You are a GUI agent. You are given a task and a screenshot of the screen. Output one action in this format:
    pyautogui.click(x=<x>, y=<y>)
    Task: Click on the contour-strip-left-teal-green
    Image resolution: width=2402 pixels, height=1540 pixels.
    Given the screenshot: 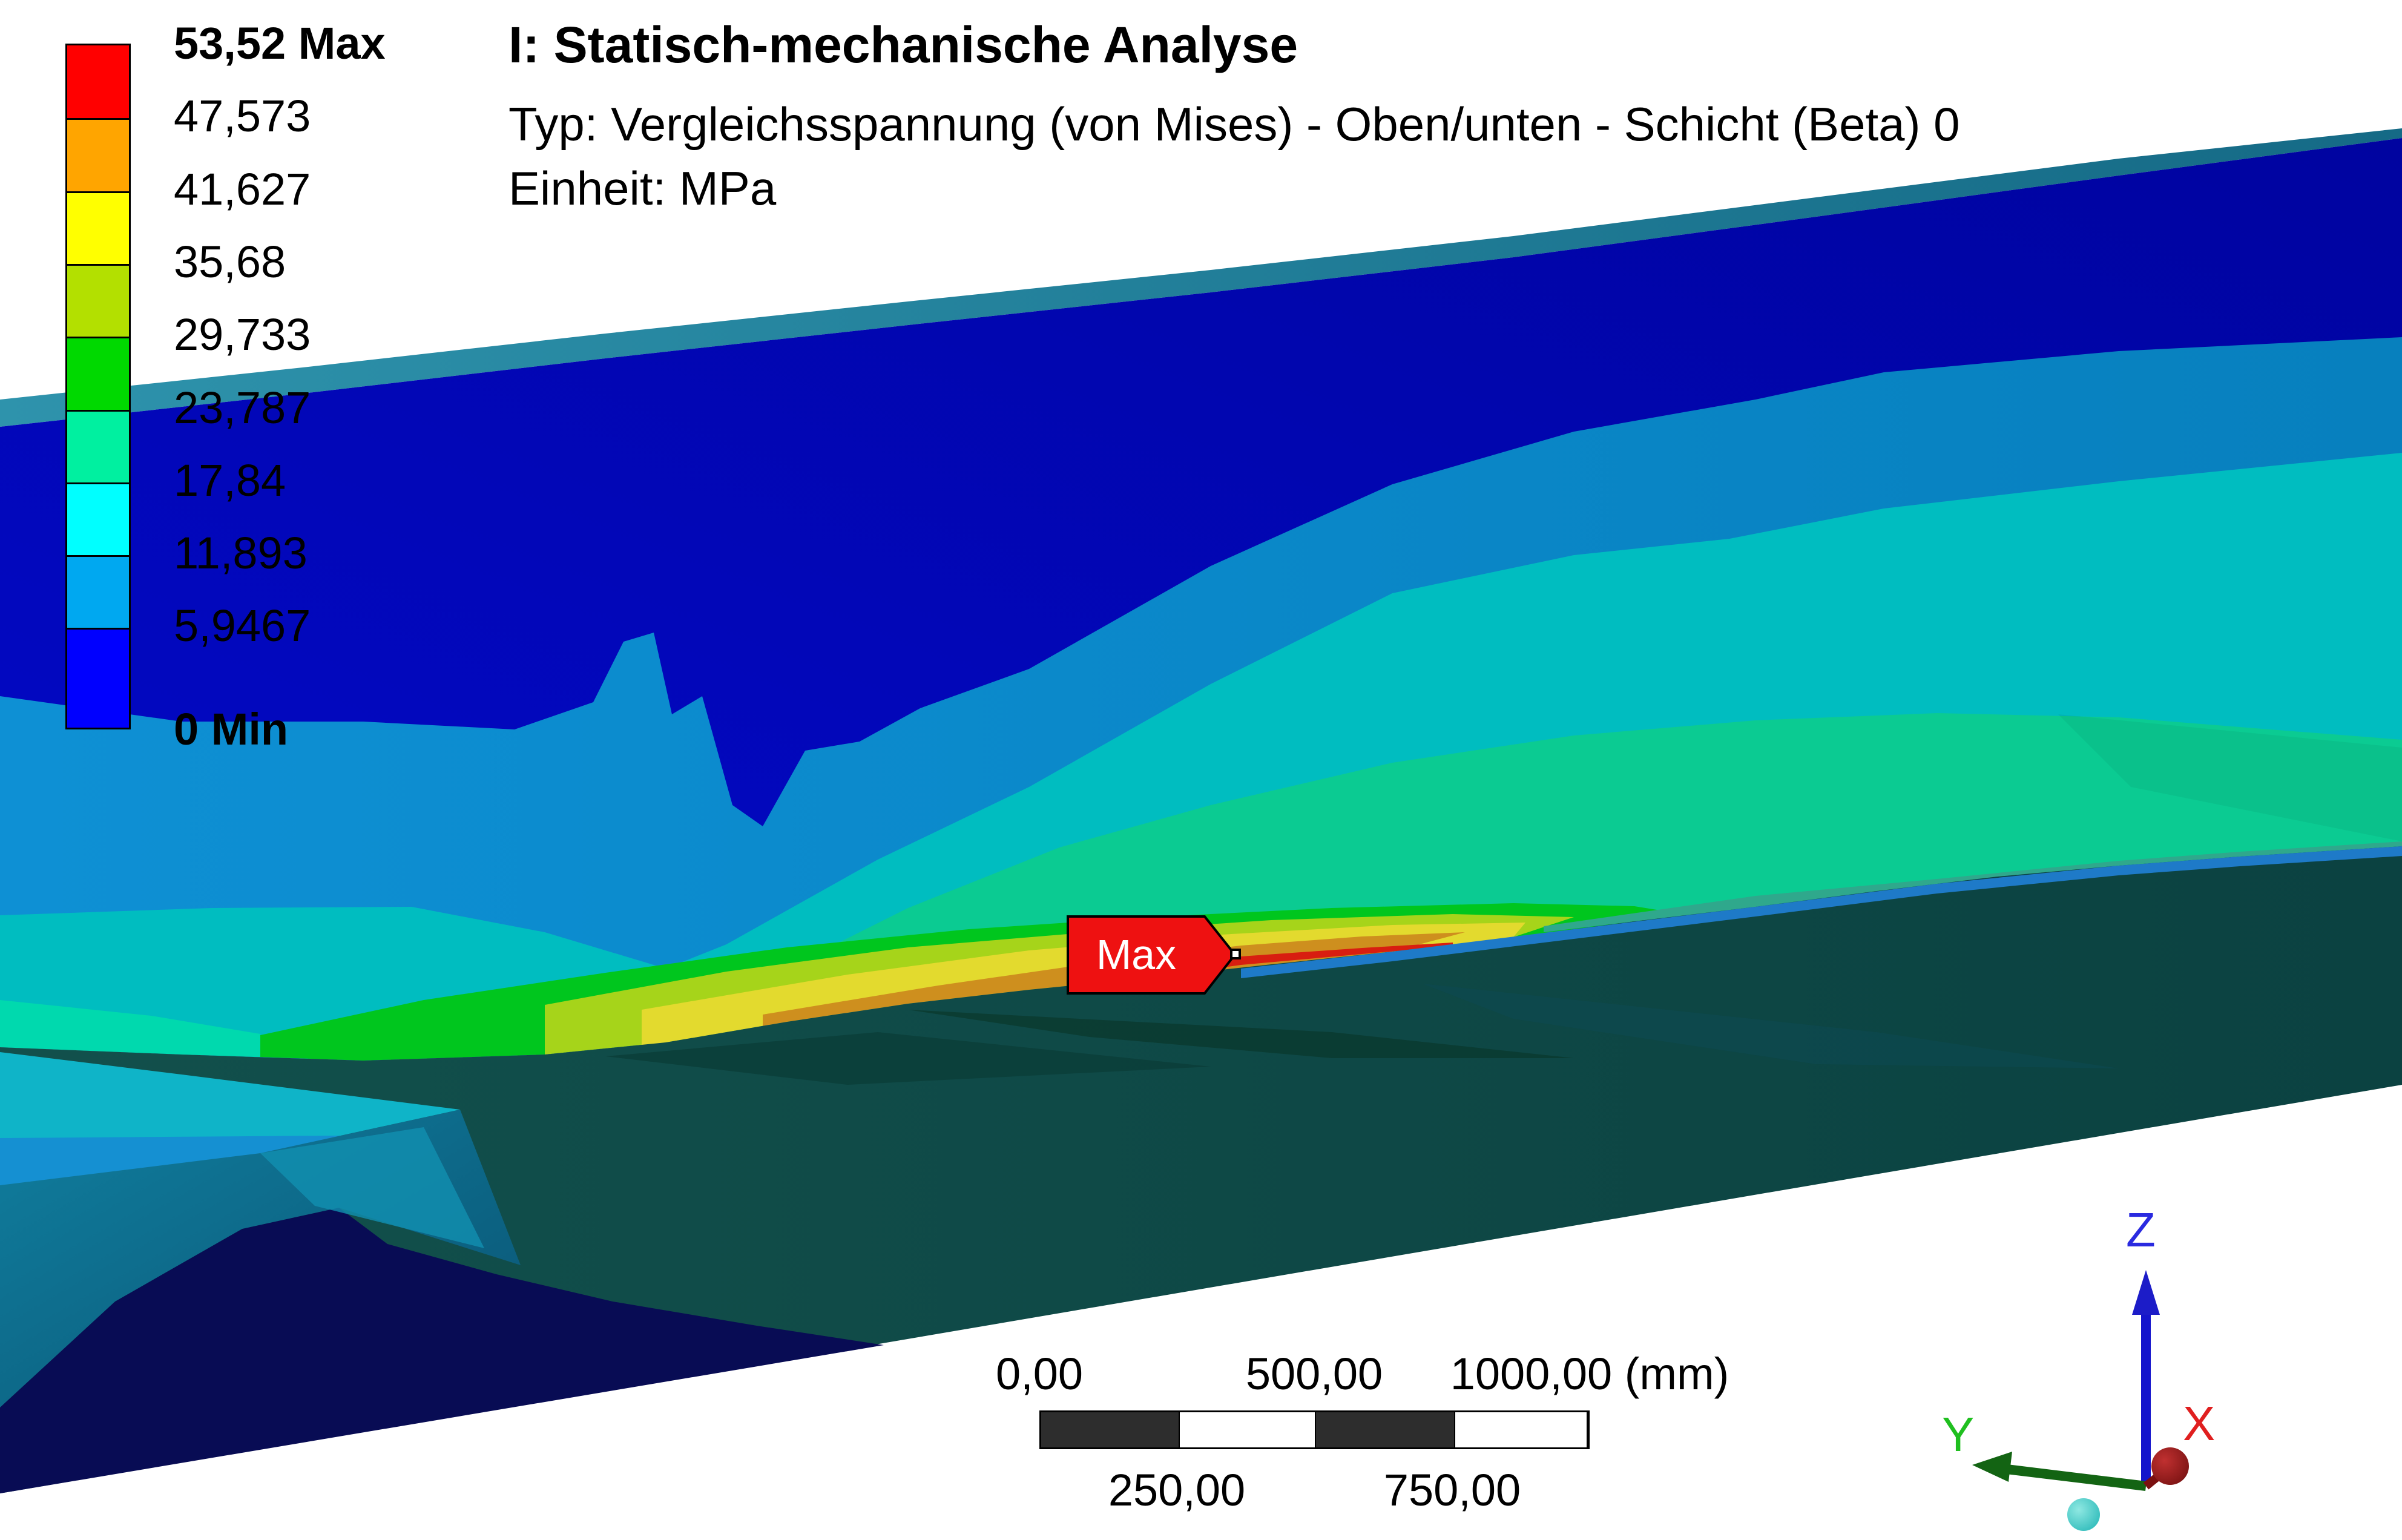 What is the action you would take?
    pyautogui.click(x=130, y=1028)
    